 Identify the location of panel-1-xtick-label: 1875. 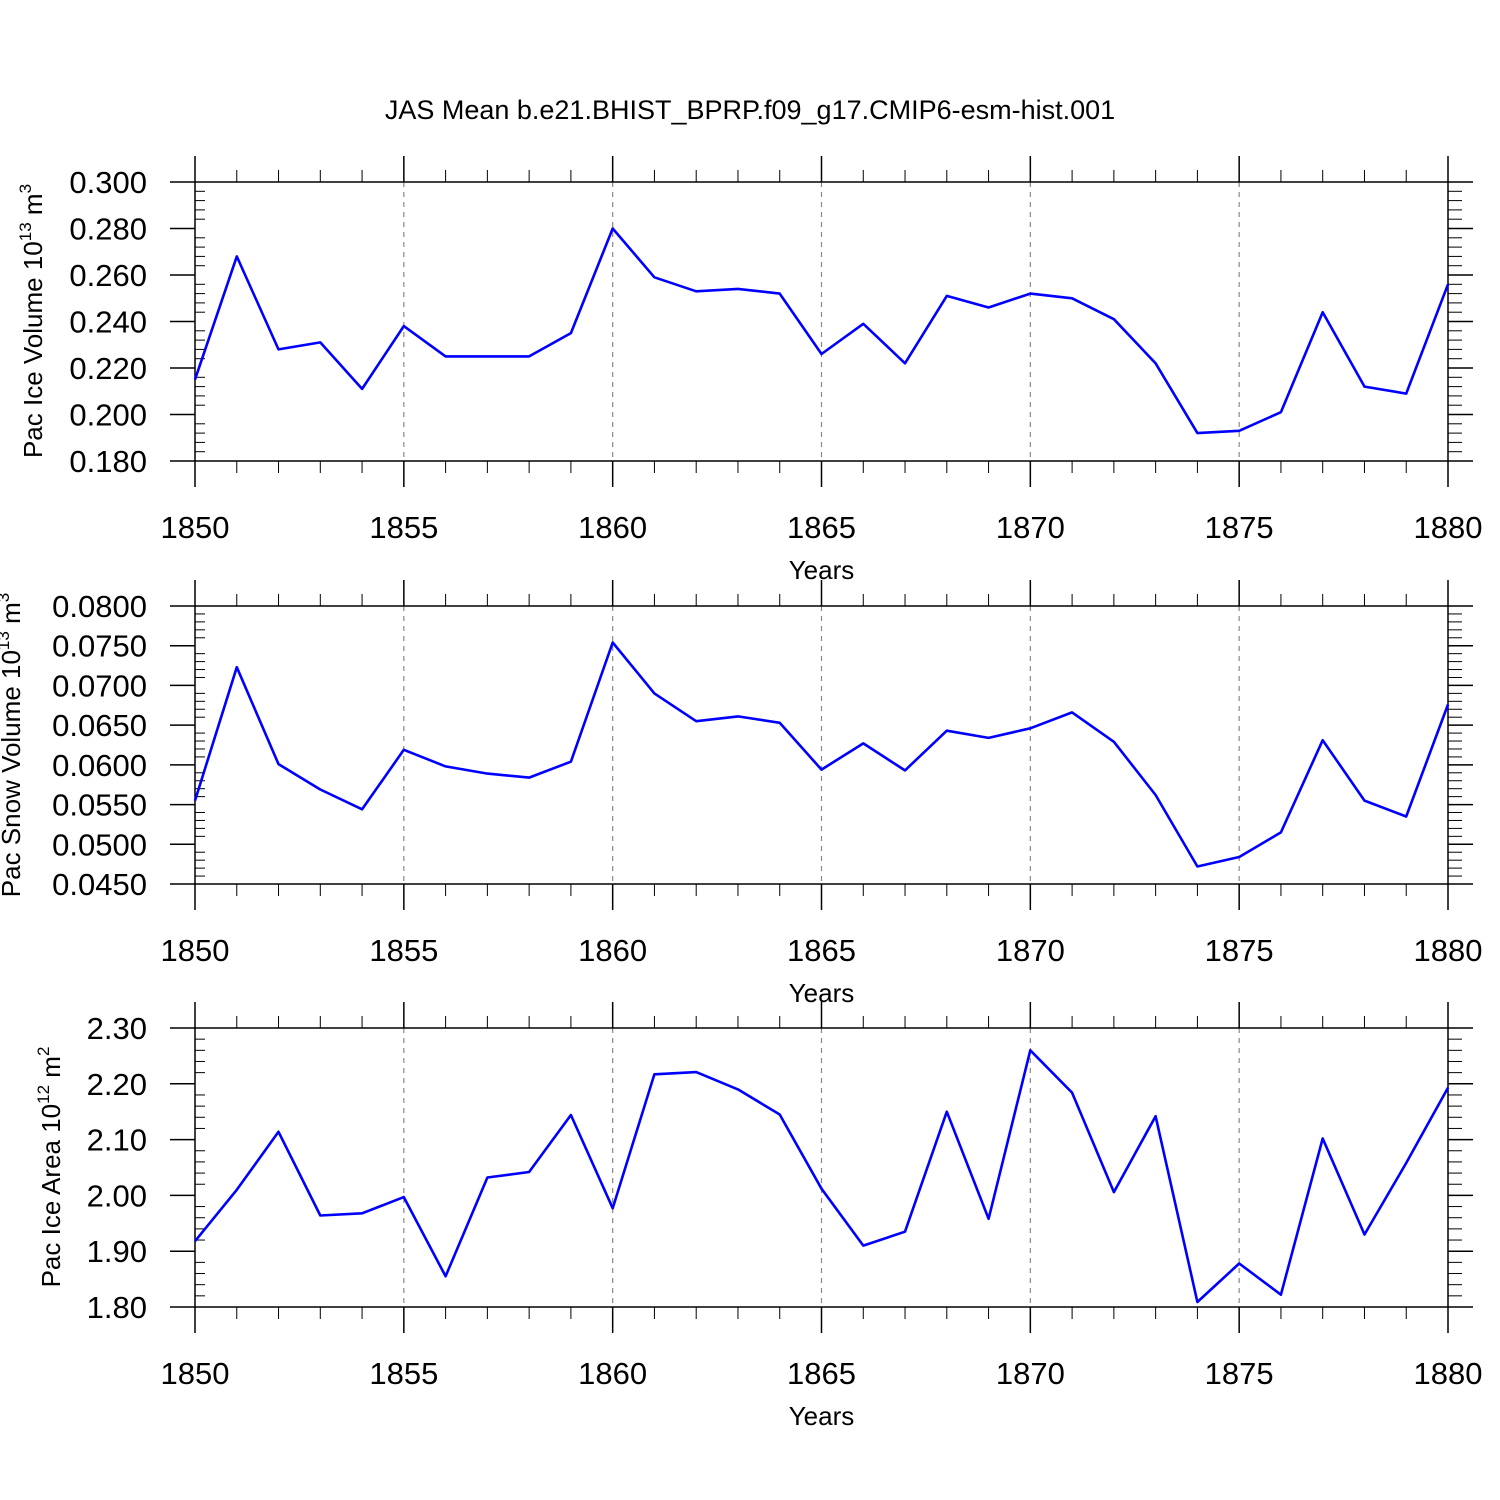
(1239, 527).